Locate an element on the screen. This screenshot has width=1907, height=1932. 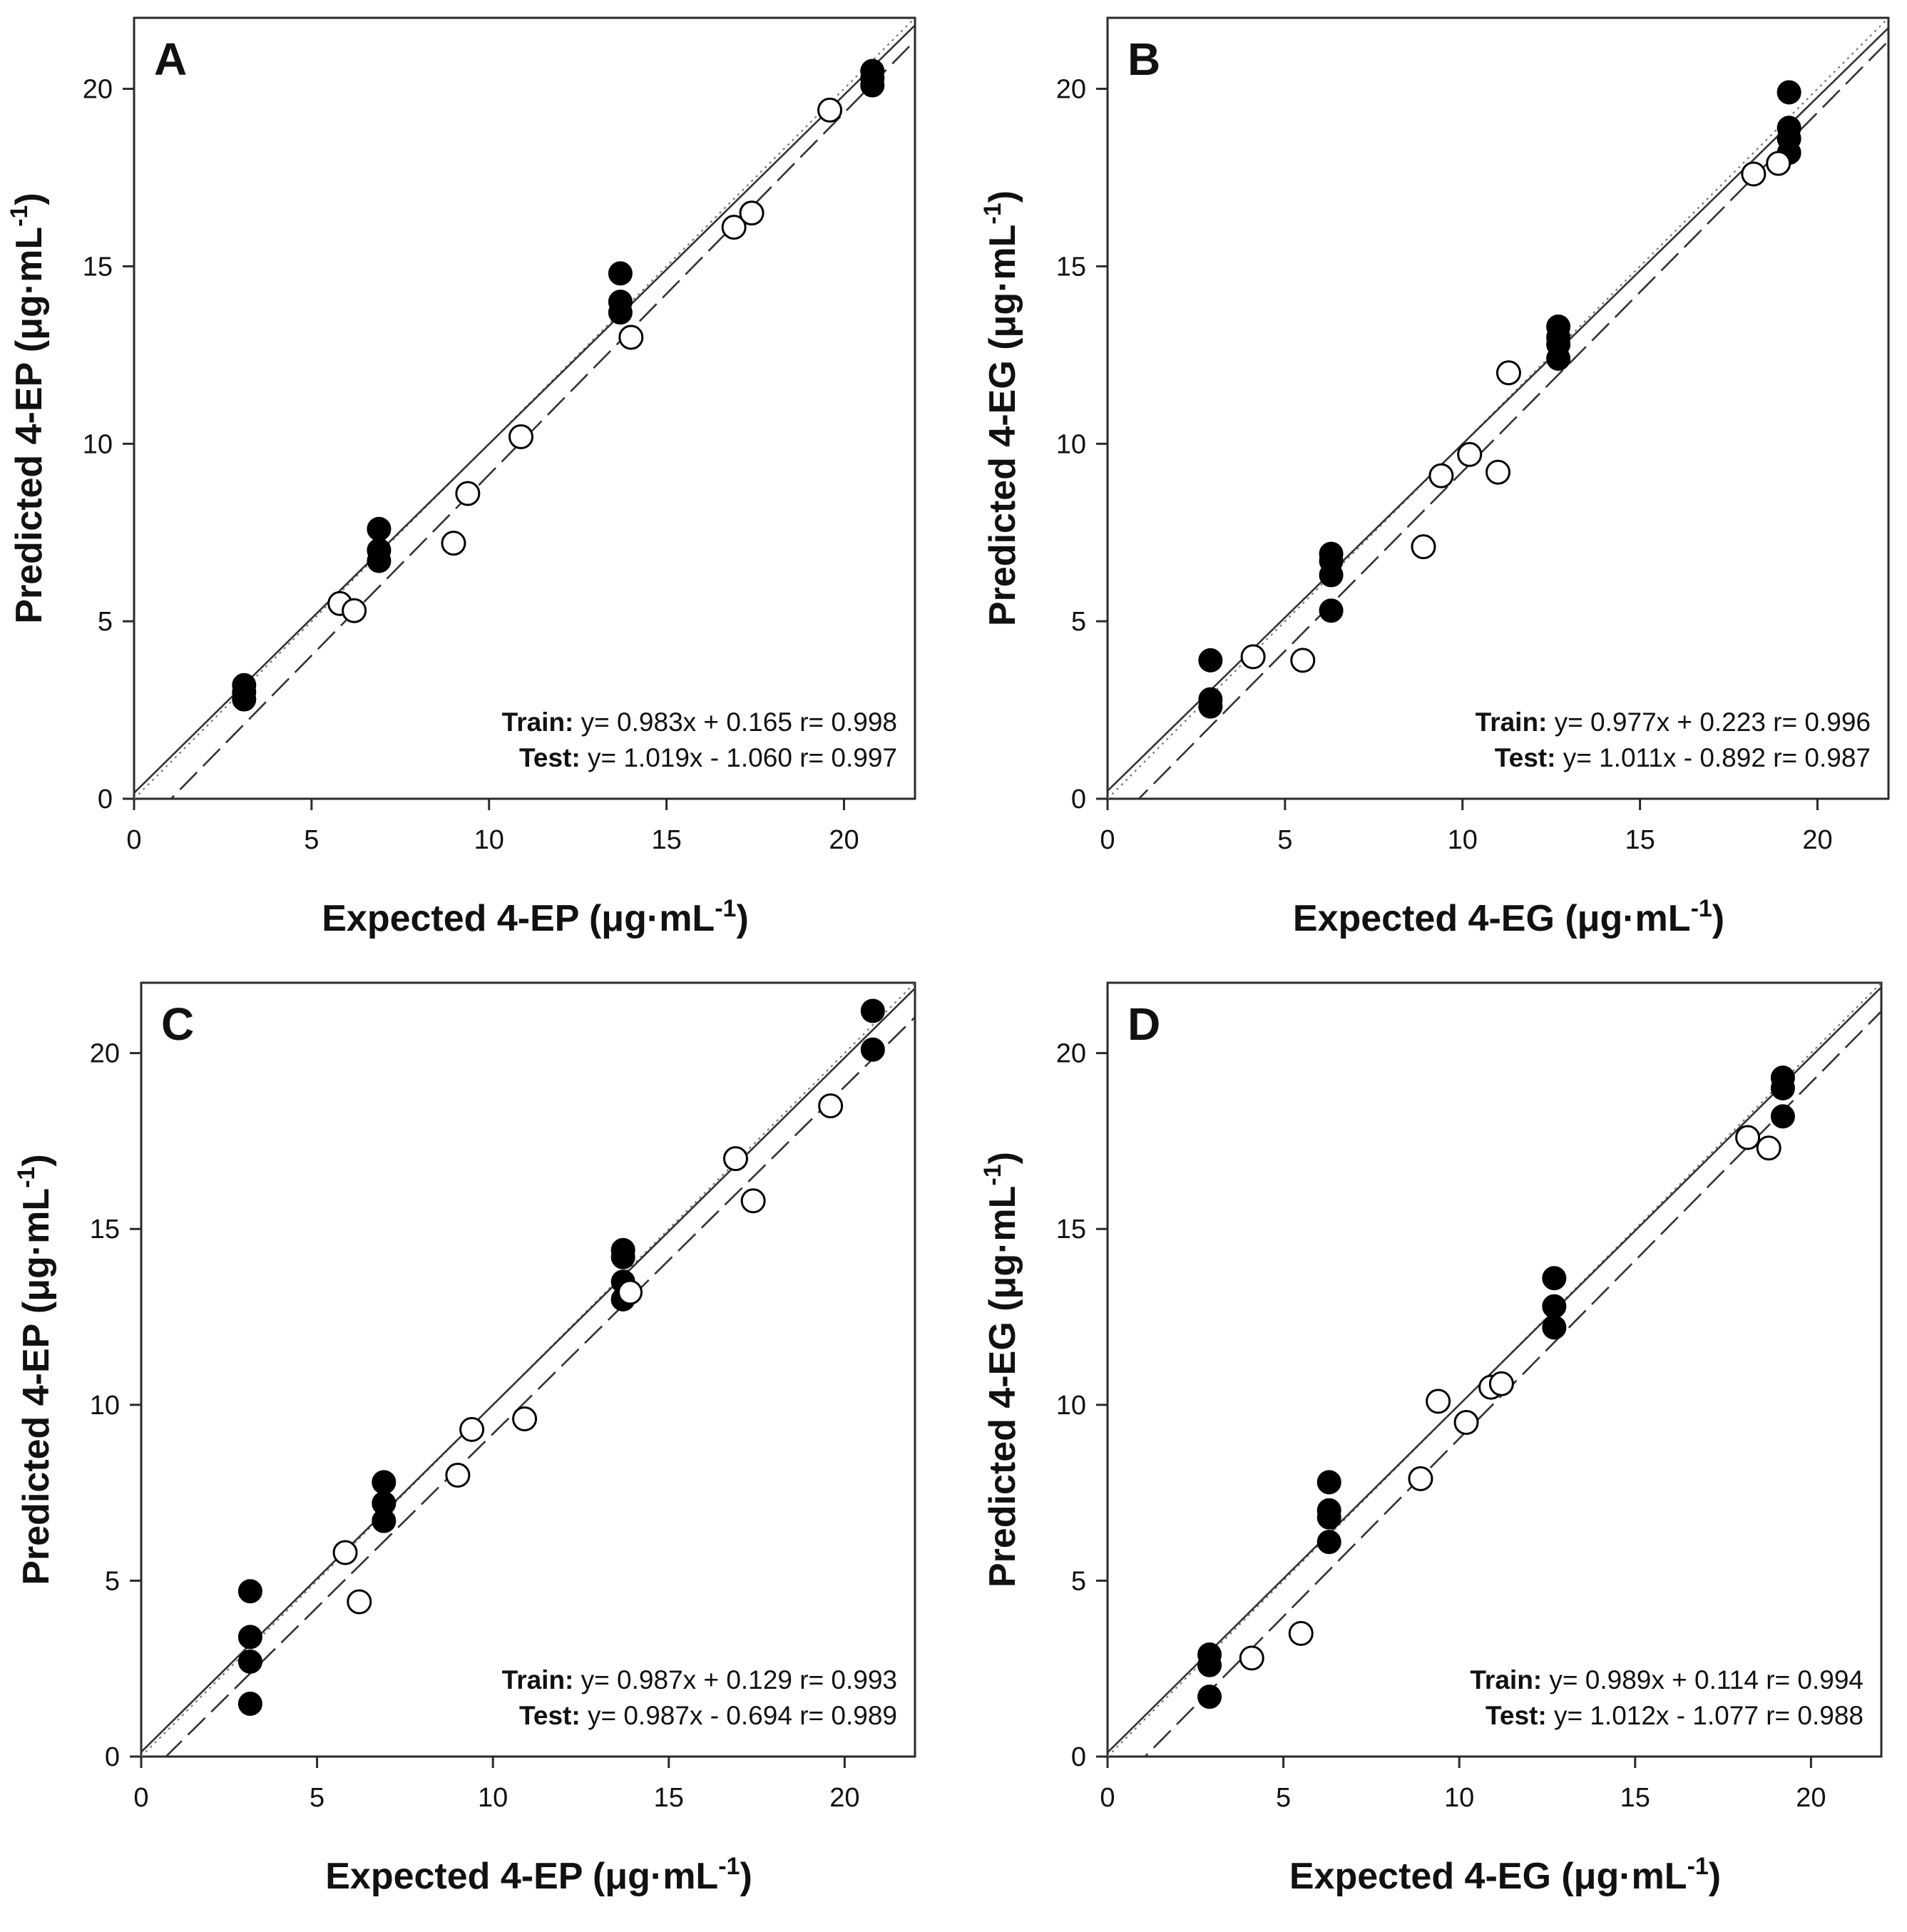
panel-letter: B is located at coordinates (1144, 59).